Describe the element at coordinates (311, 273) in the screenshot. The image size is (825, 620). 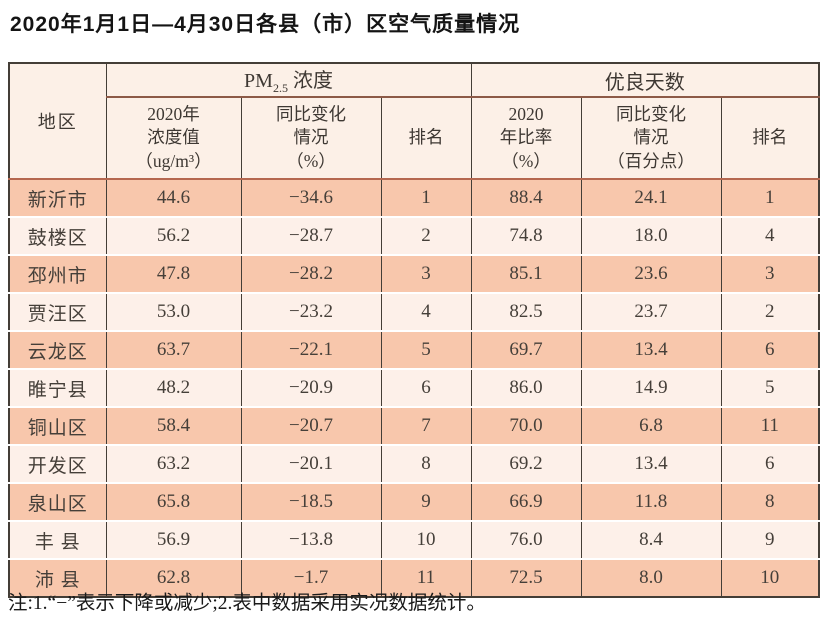
I see `cell-pm-change: −28.2` at that location.